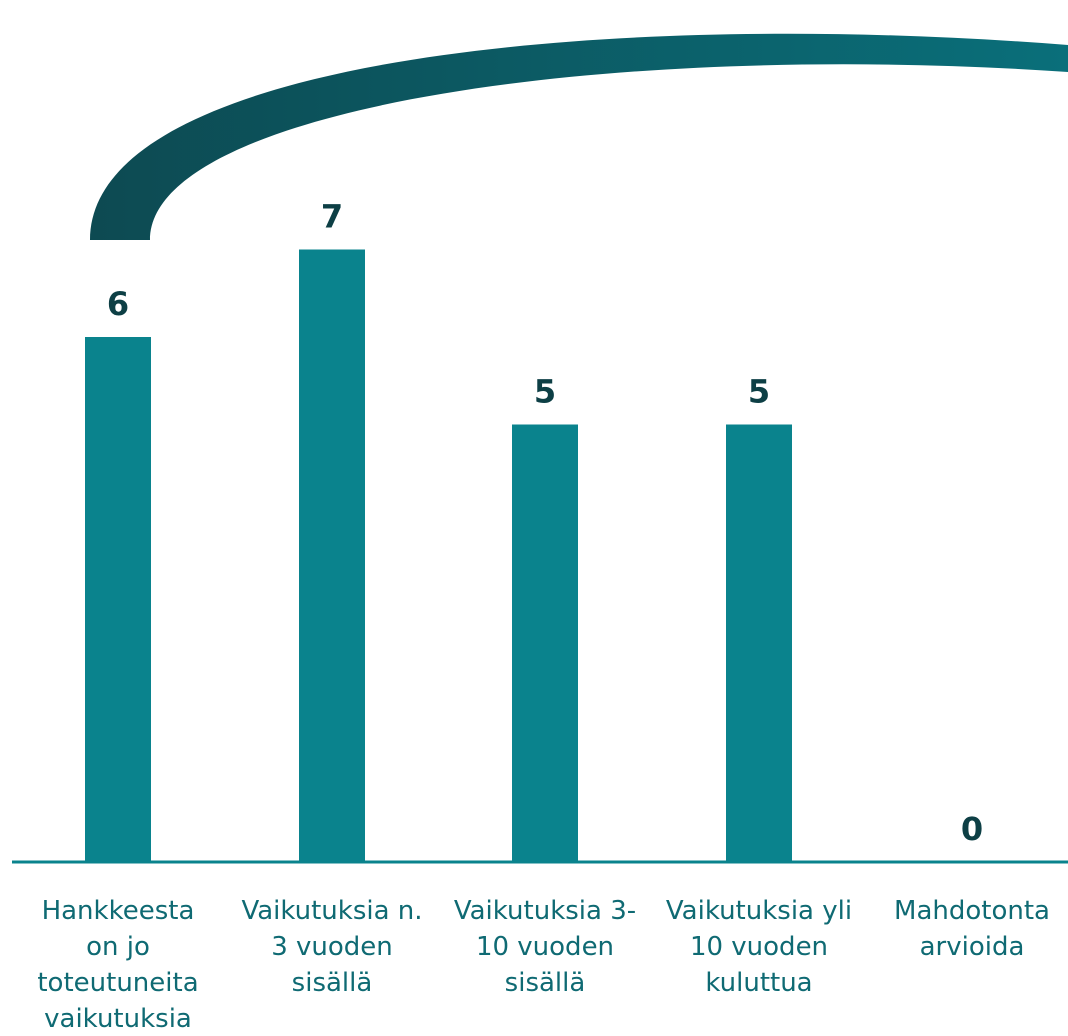 The height and width of the screenshot is (1036, 1068). I want to click on category-label-line: 3 vuoden, so click(332, 947).